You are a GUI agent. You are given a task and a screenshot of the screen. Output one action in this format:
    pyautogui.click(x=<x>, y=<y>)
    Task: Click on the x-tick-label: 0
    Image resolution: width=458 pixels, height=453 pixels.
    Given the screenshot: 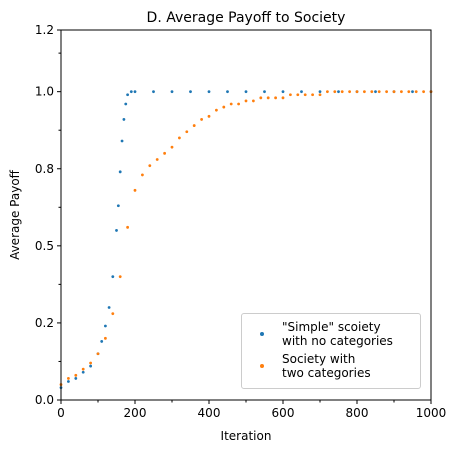 What is the action you would take?
    pyautogui.click(x=61, y=413)
    